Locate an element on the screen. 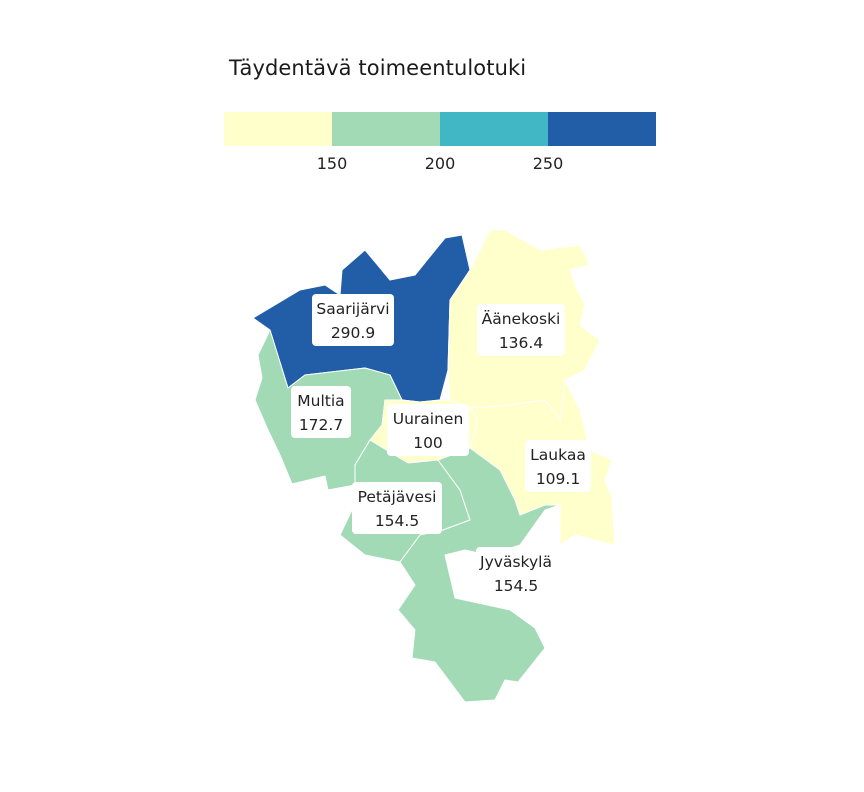 The image size is (864, 792). map-label: Uurainen 100 is located at coordinates (428, 430).